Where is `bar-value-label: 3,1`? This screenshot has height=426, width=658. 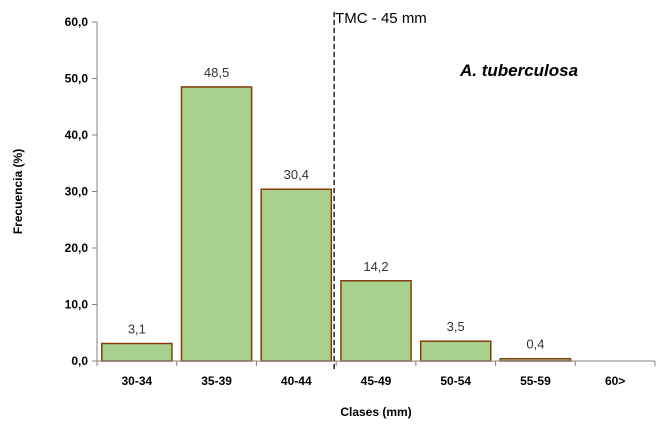
bar-value-label: 3,1 is located at coordinates (137, 328).